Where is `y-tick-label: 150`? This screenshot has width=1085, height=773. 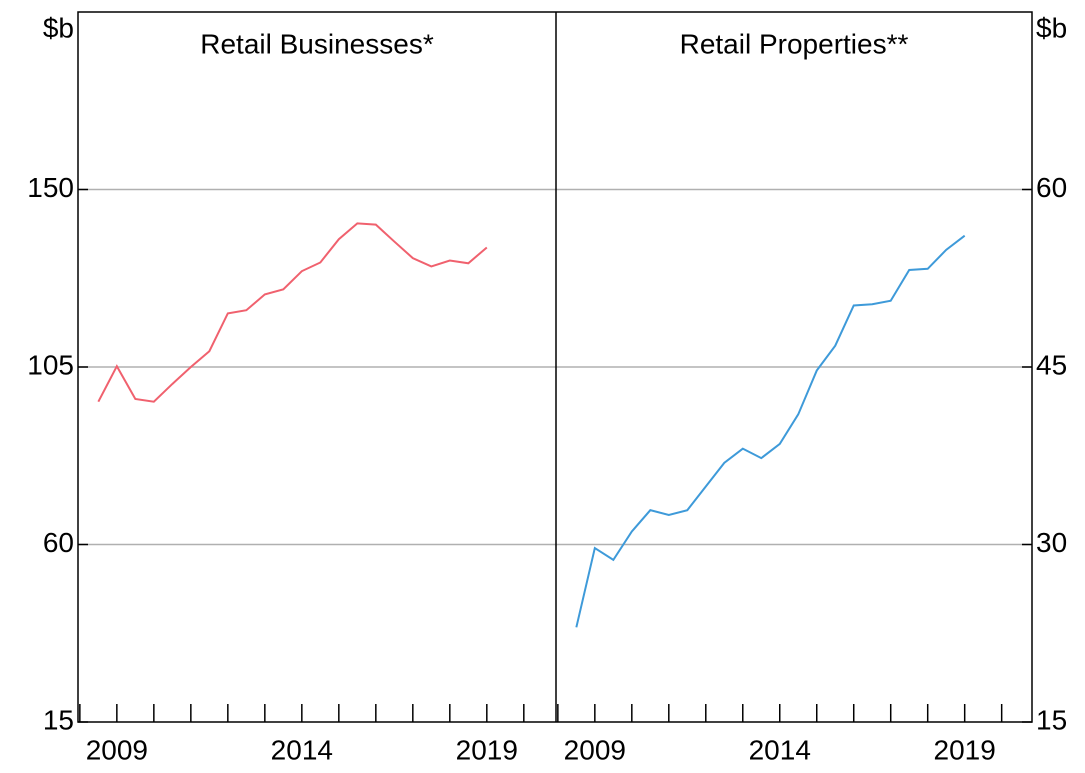
y-tick-label: 150 is located at coordinates (50, 187).